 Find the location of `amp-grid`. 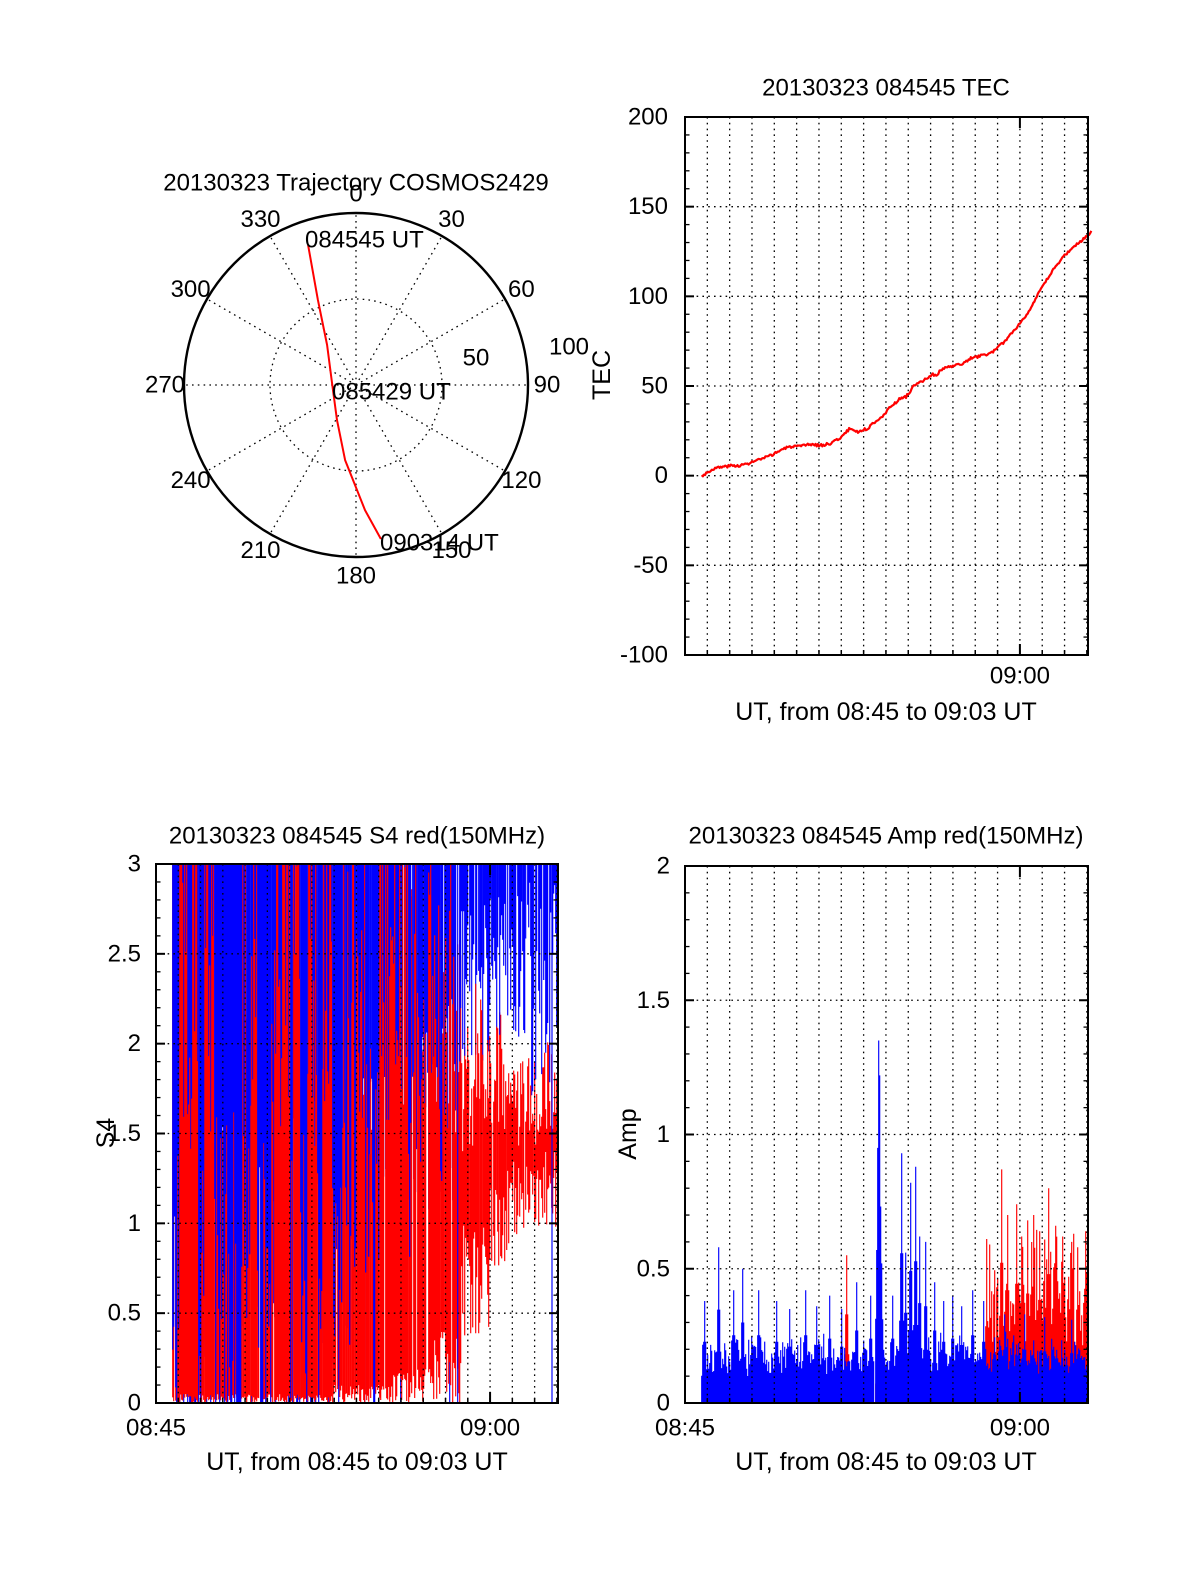

amp-grid is located at coordinates (886, 1134).